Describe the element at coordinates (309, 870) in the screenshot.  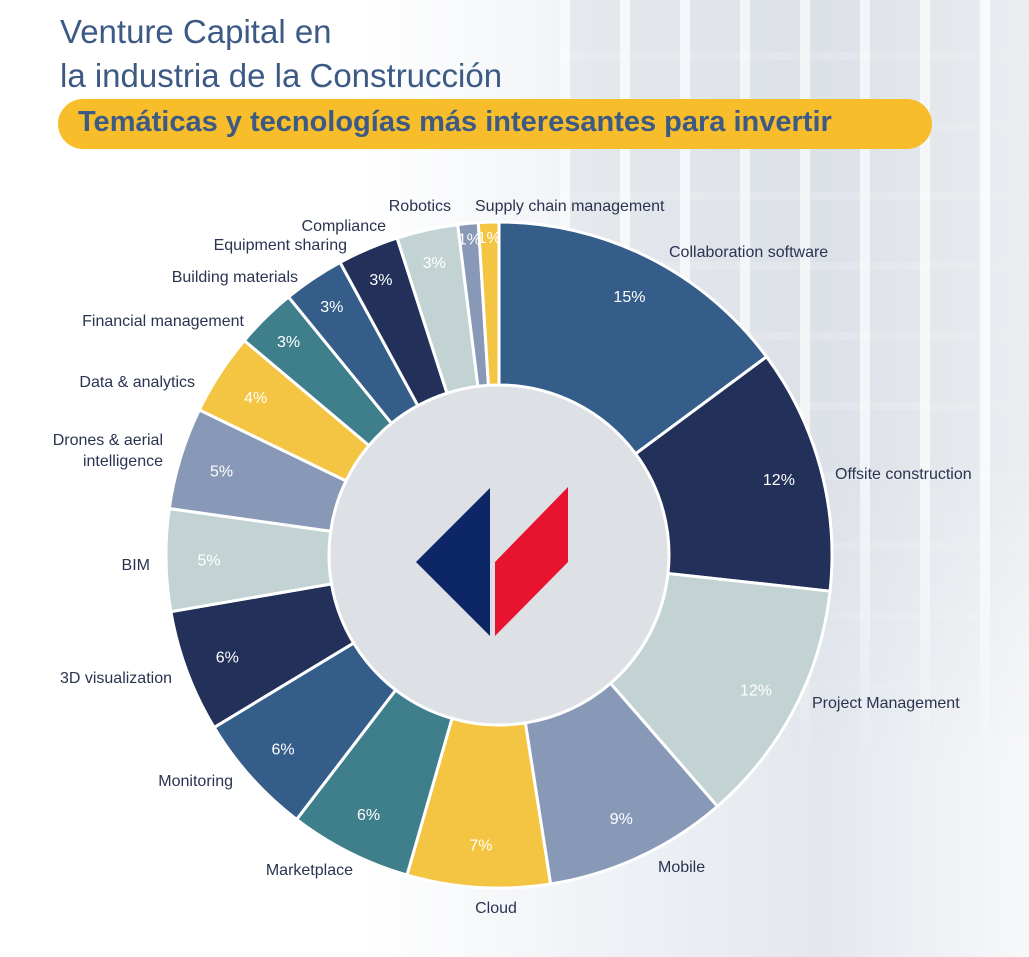
I see `slice-category-label: Marketplace` at that location.